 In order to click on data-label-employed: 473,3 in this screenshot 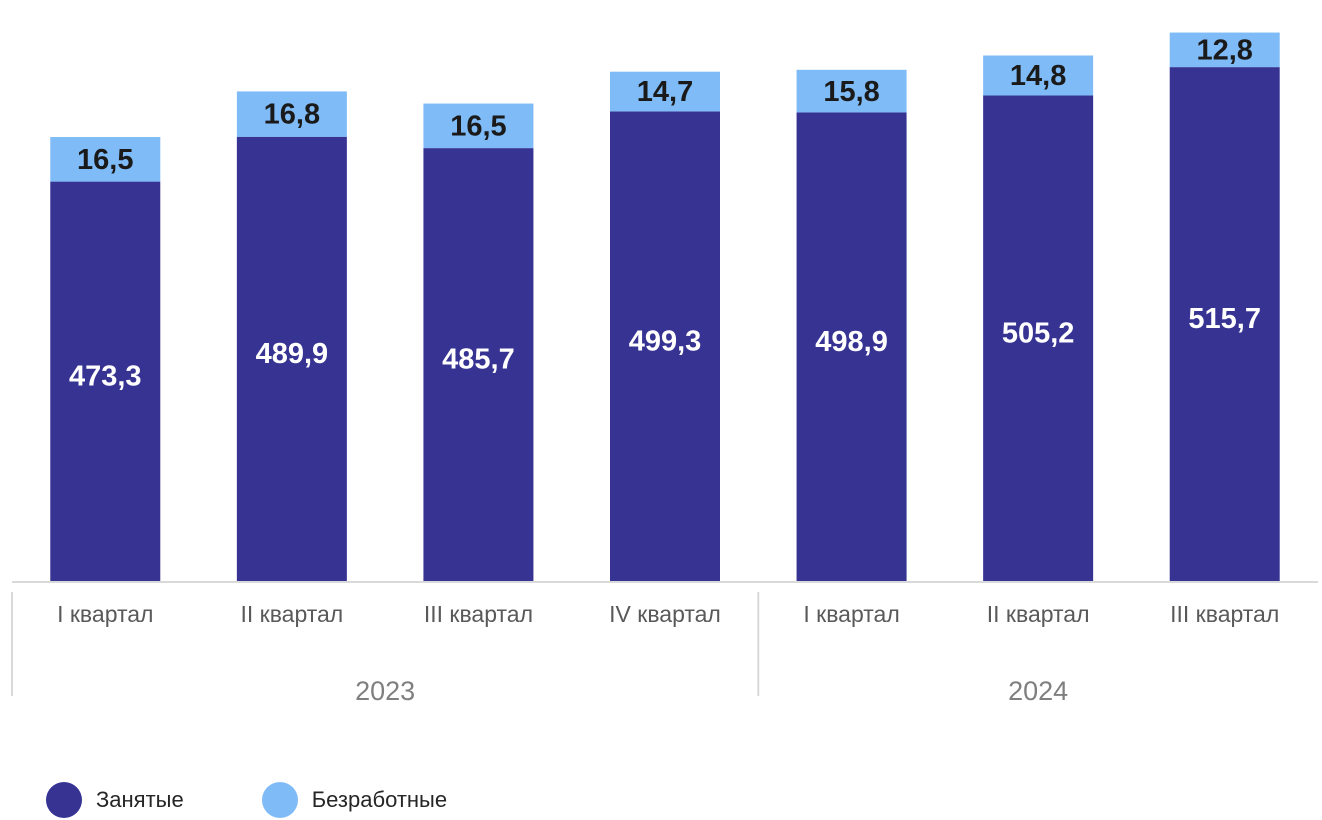, I will do `click(105, 376)`.